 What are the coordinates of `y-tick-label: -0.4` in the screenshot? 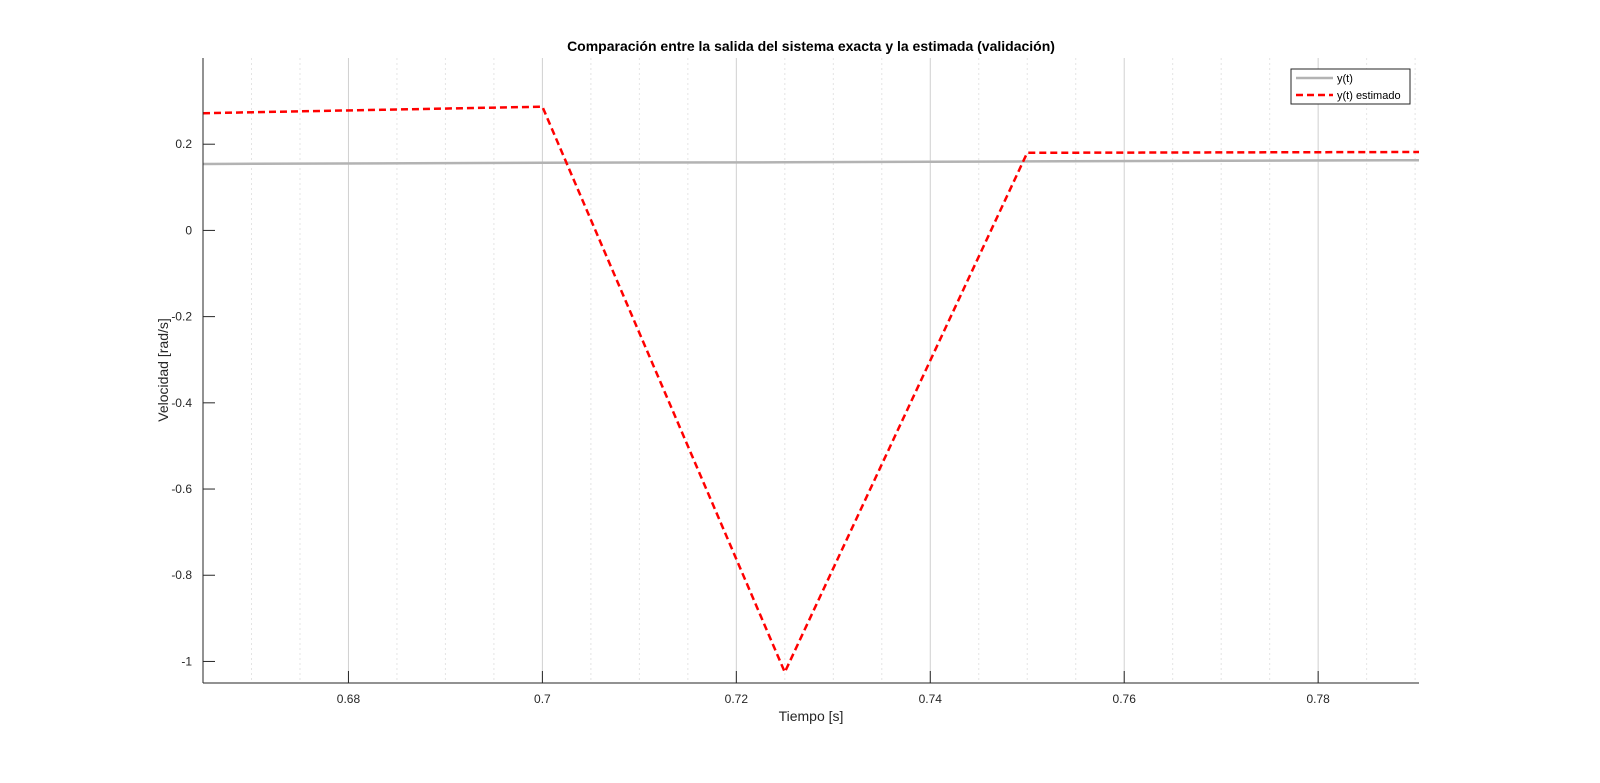 It's located at (181, 403).